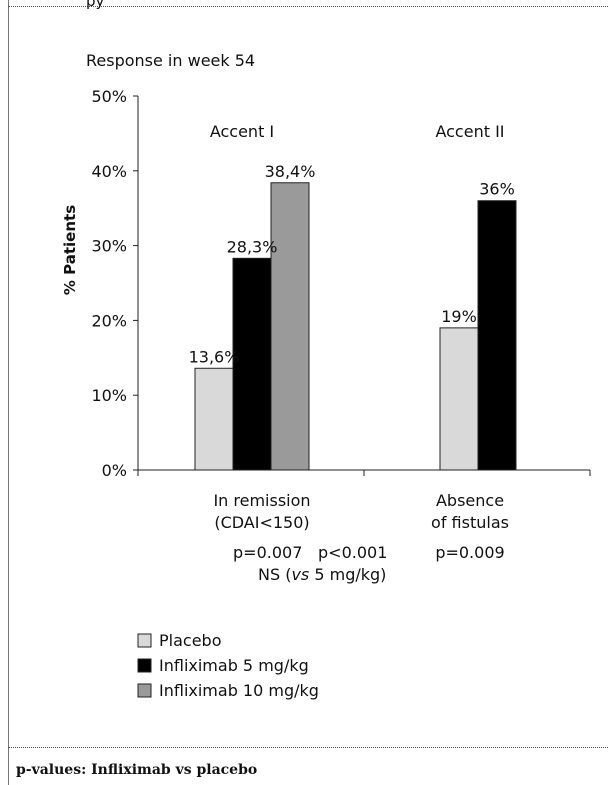  Describe the element at coordinates (109, 96) in the screenshot. I see `y-tick-label: 50%` at that location.